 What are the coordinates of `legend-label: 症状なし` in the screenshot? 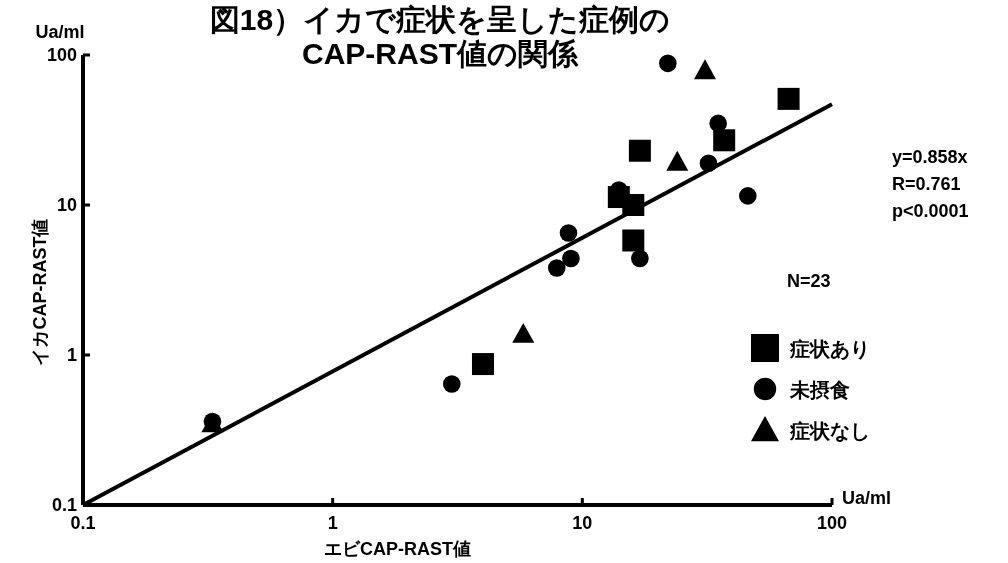 It's located at (829, 431).